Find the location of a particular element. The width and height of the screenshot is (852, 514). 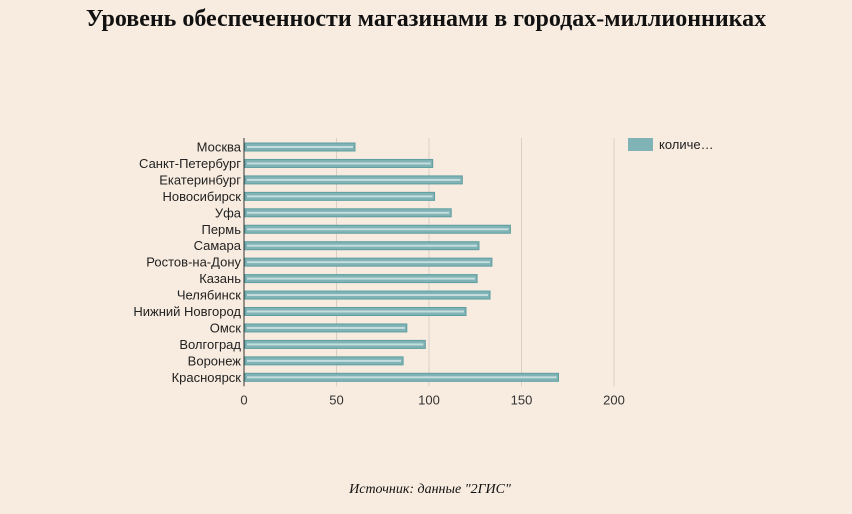

category-label: Уфа is located at coordinates (228, 212).